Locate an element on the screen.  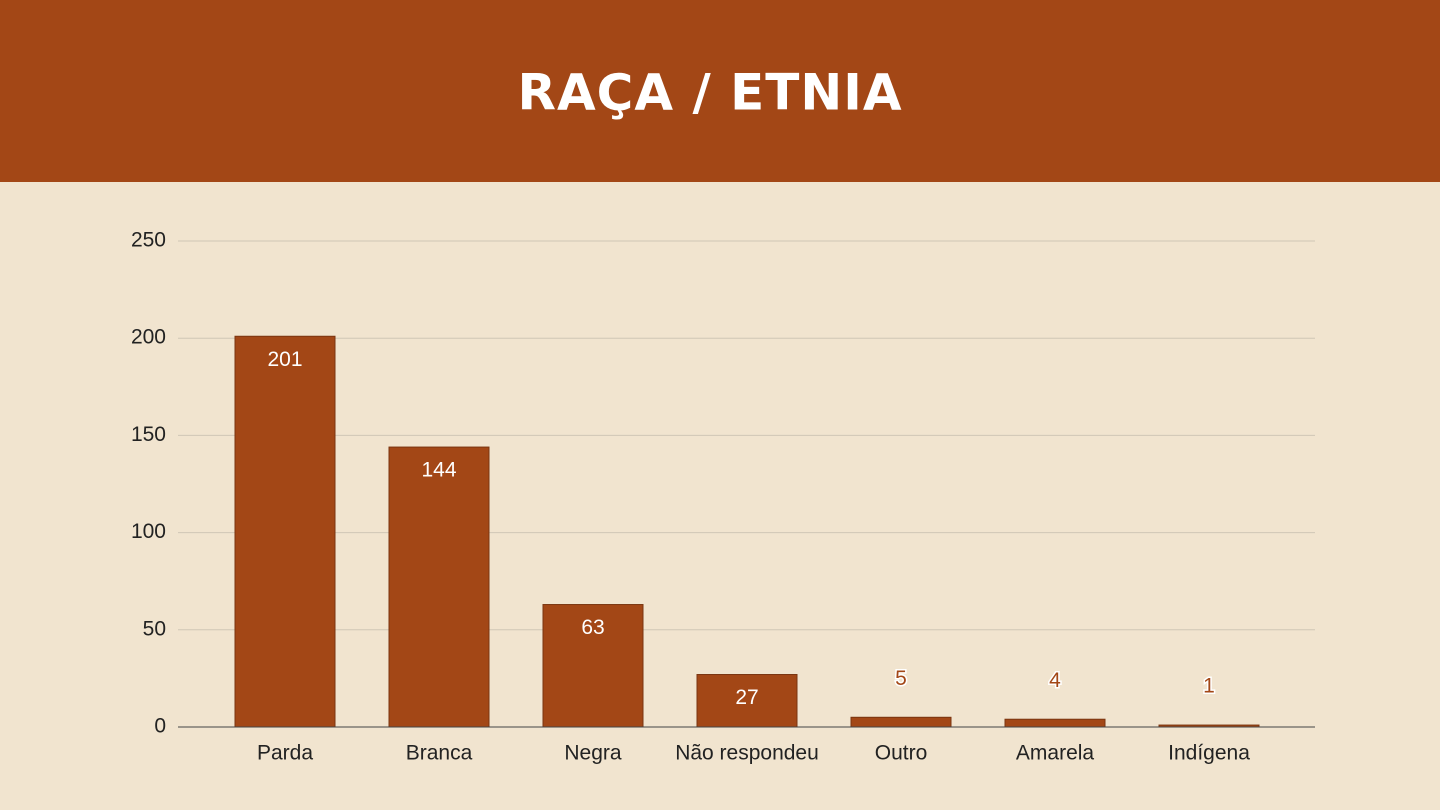
x-tick-label: Parda is located at coordinates (285, 753).